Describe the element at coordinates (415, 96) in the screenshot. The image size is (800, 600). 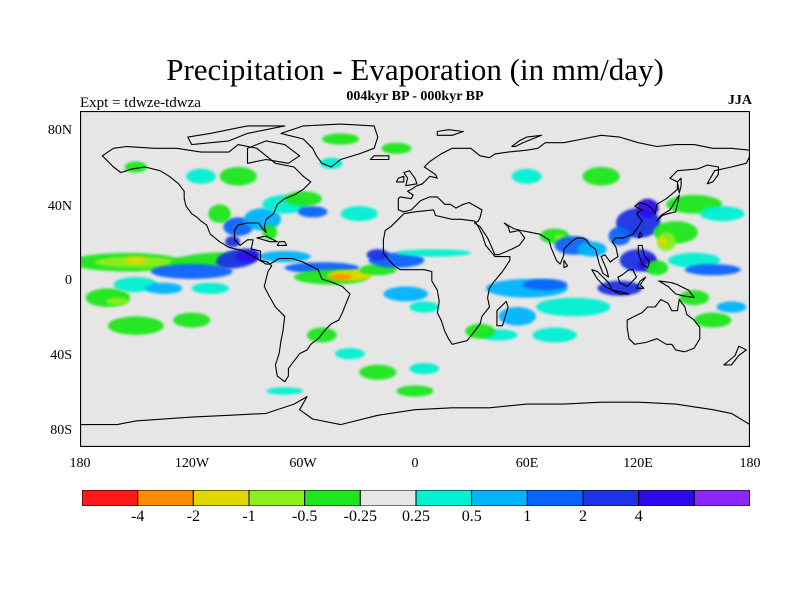
I see `map-subtitle: 004kyr BP - 000kyr BP` at that location.